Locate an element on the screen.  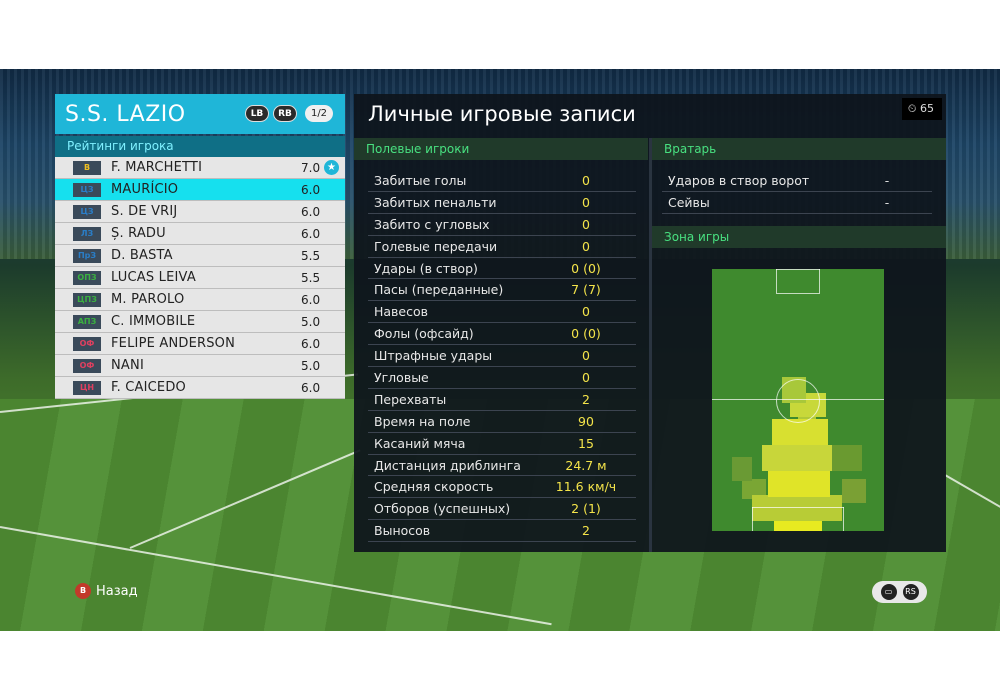
stat-row: Сейвы - is located at coordinates (797, 203).